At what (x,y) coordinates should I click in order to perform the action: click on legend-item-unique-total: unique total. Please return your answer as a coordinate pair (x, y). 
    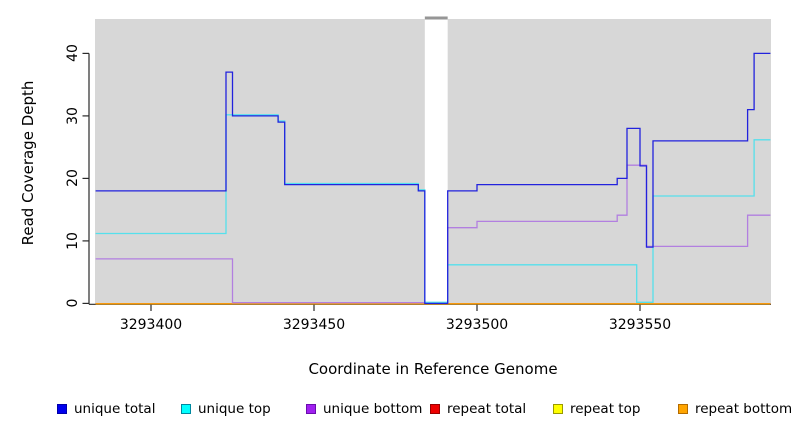
    Looking at the image, I should click on (106, 409).